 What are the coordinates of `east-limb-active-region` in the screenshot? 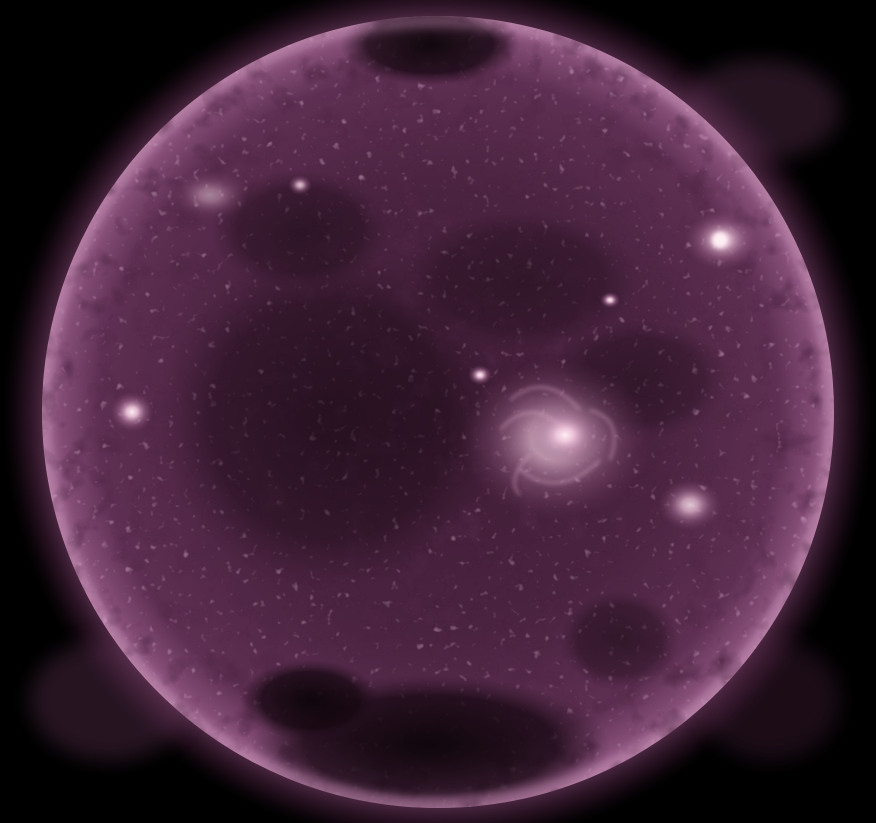 It's located at (132, 412).